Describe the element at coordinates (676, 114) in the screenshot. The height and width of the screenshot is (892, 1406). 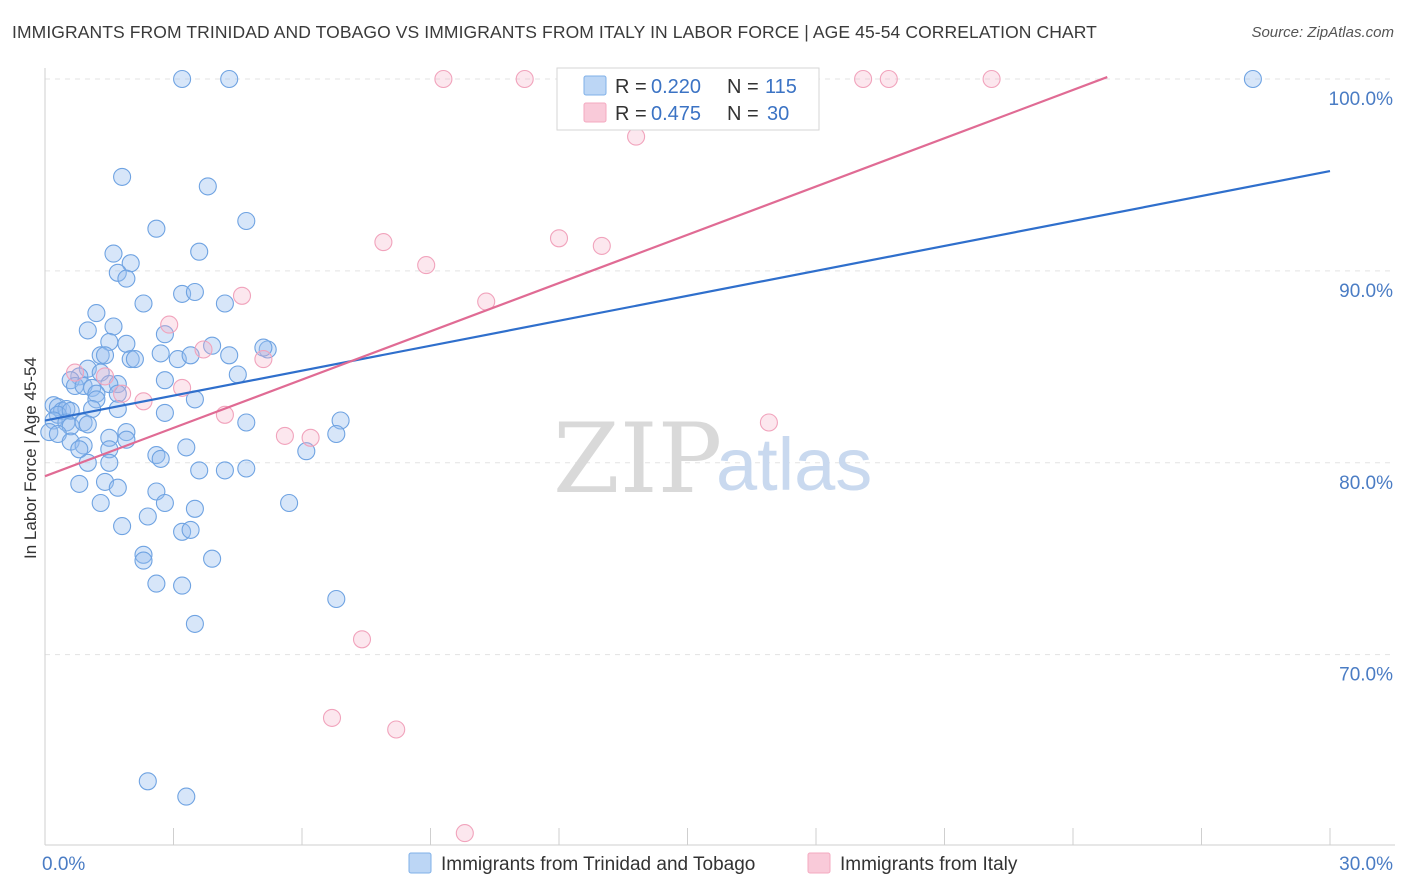
I see `legend-r-value-1: 0.475` at that location.